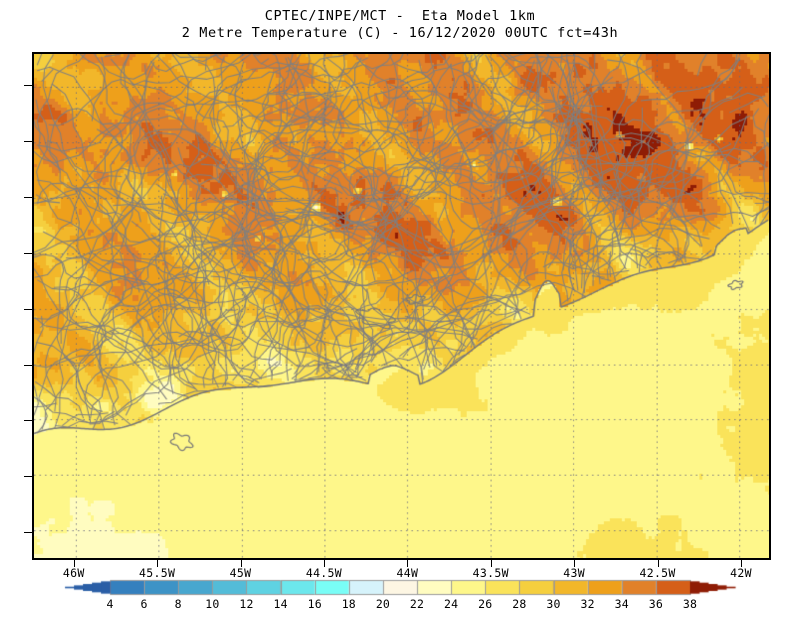 The image size is (800, 618). I want to click on colorbar-tick-label: 10, so click(212, 604).